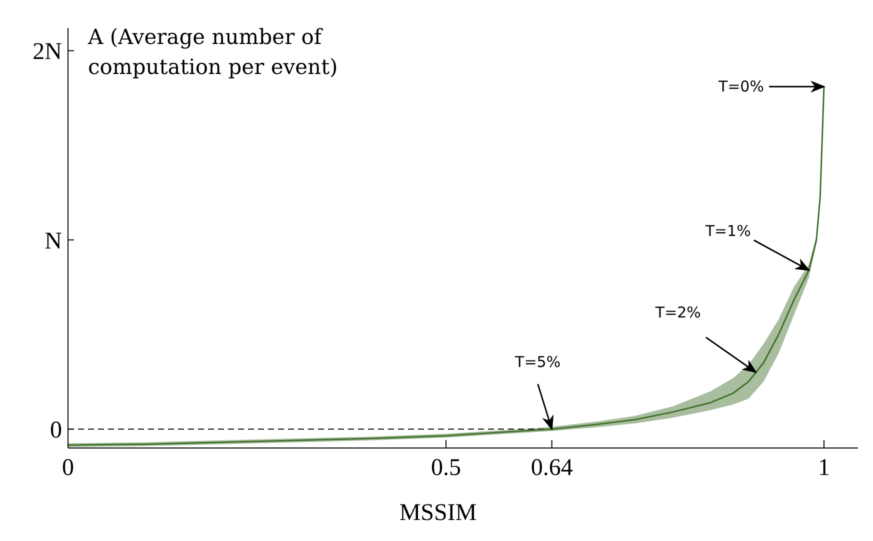 This screenshot has width=873, height=541. I want to click on x-tick-label: 1, so click(824, 468).